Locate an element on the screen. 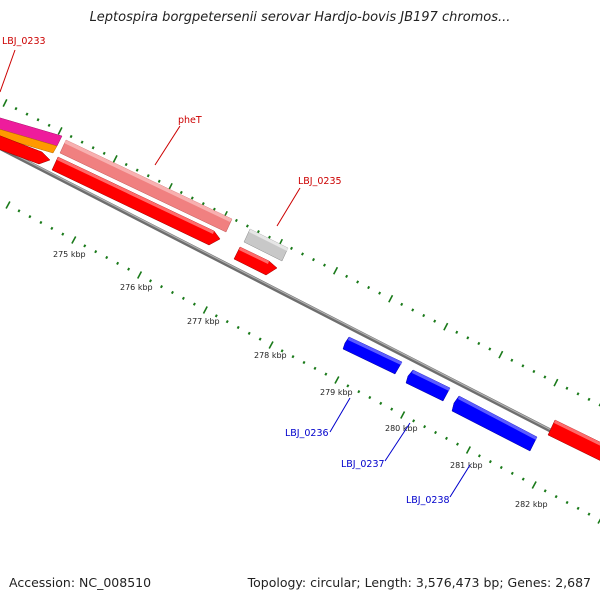 Image resolution: width=600 pixels, height=600 pixels. gene-label-lbj-0235: LBJ_0235 is located at coordinates (320, 181).